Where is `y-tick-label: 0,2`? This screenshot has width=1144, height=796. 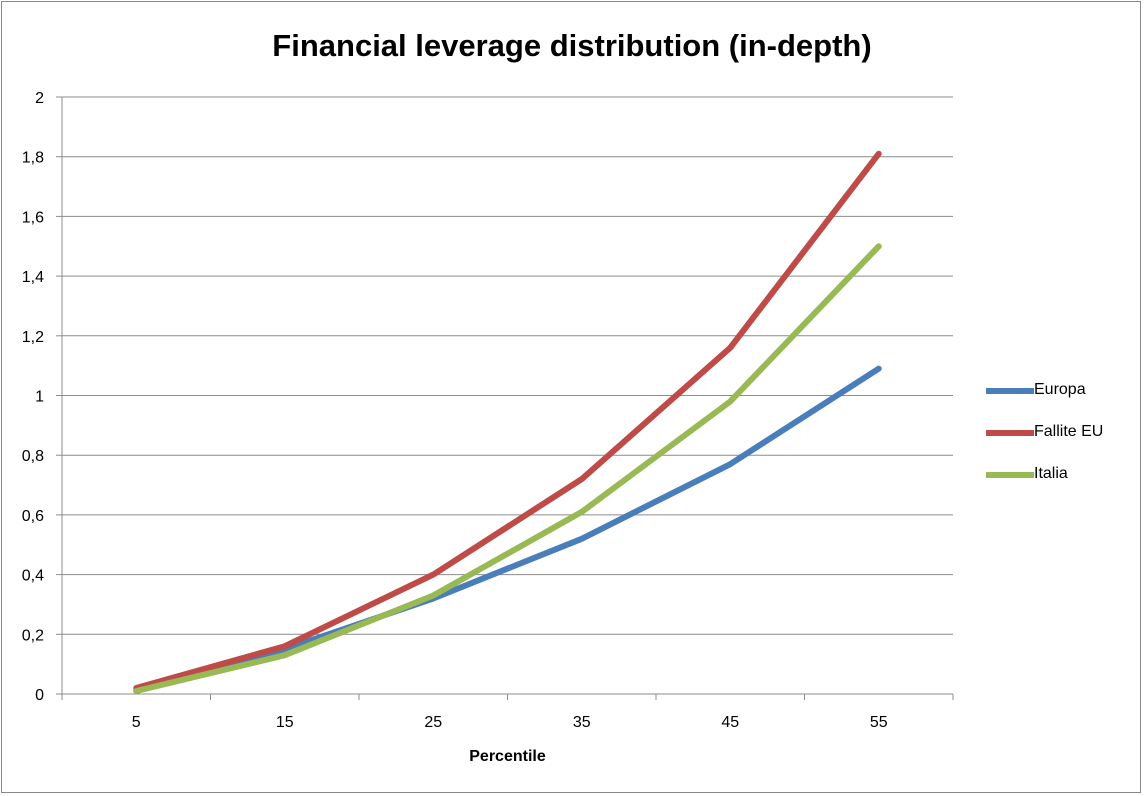 y-tick-label: 0,2 is located at coordinates (33, 635).